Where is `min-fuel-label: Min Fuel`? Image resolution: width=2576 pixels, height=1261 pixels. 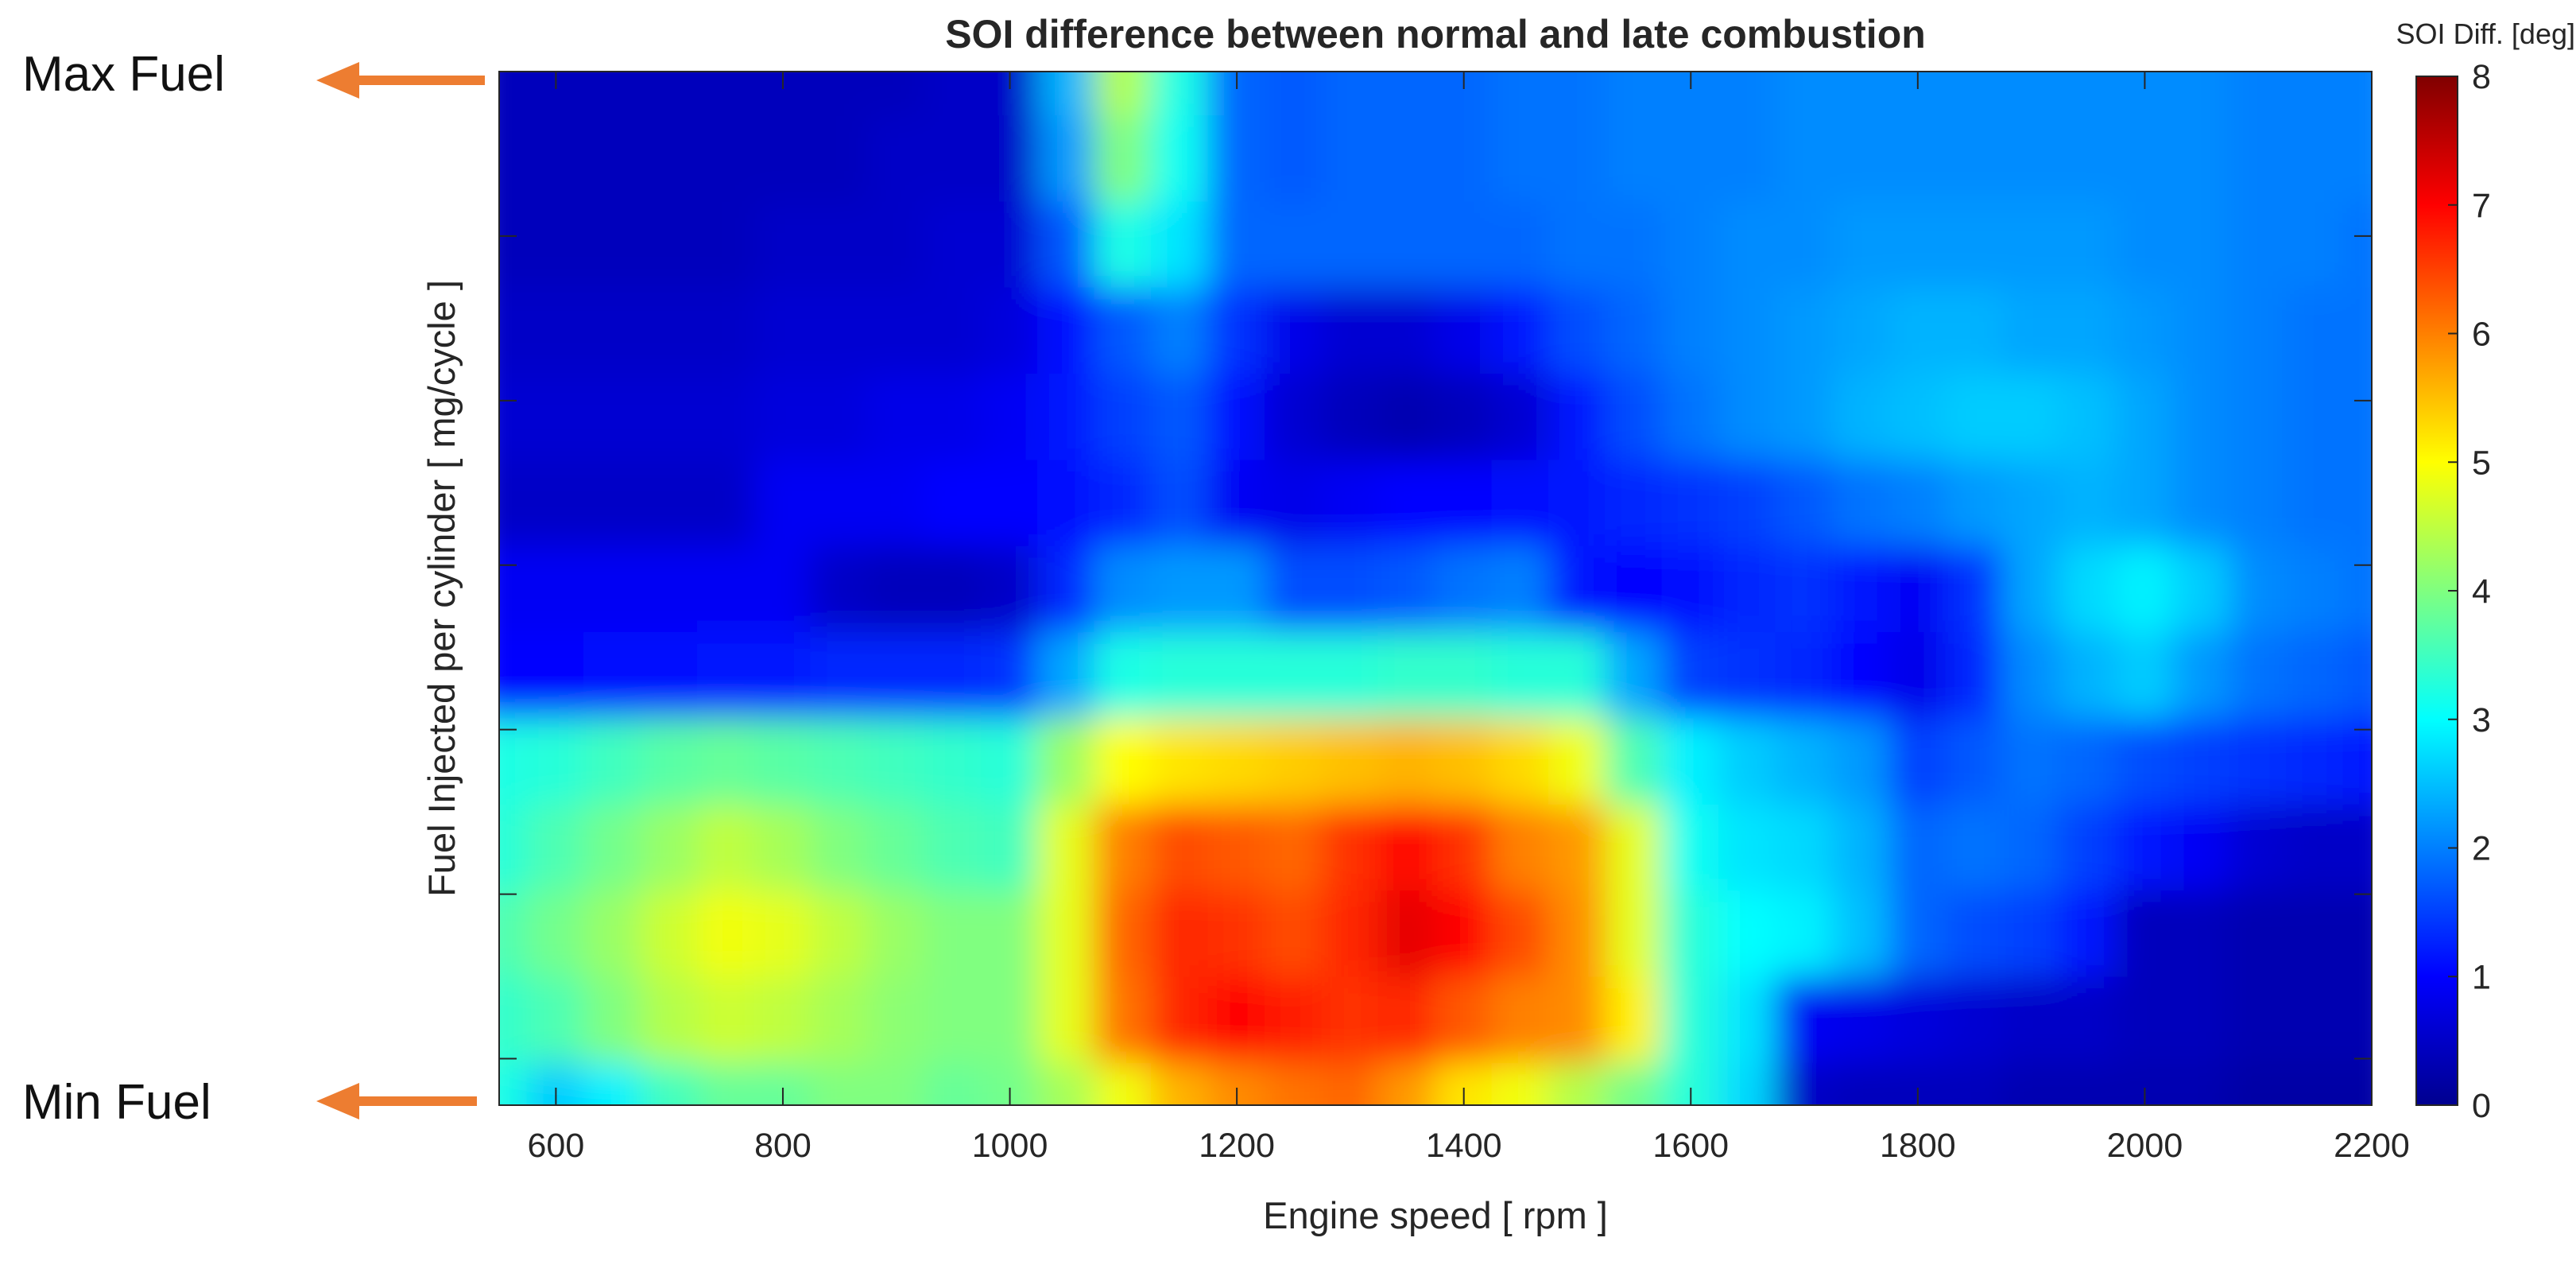 min-fuel-label: Min Fuel is located at coordinates (116, 1102).